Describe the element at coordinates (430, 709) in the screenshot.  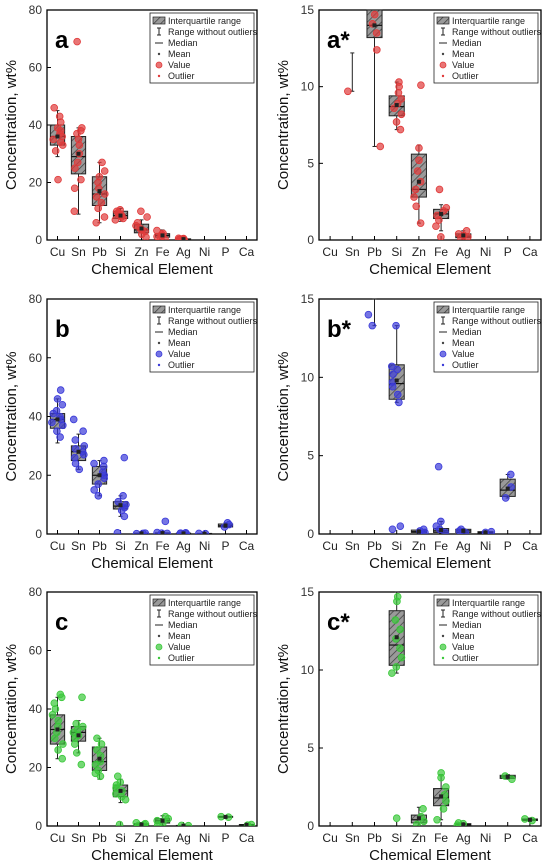
I see `plot-frame` at that location.